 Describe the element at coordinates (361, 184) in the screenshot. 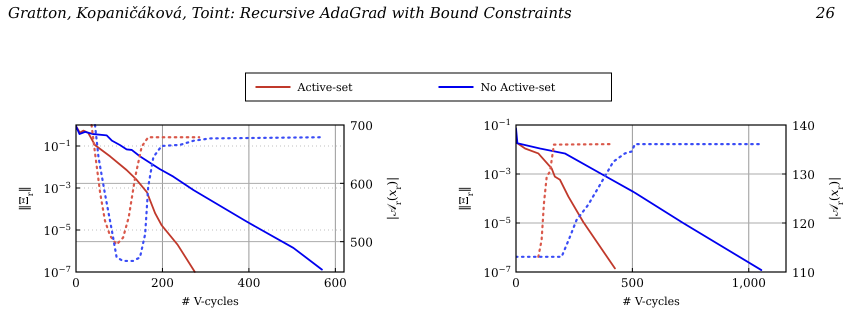

I see `y2-tick-label: 600` at that location.